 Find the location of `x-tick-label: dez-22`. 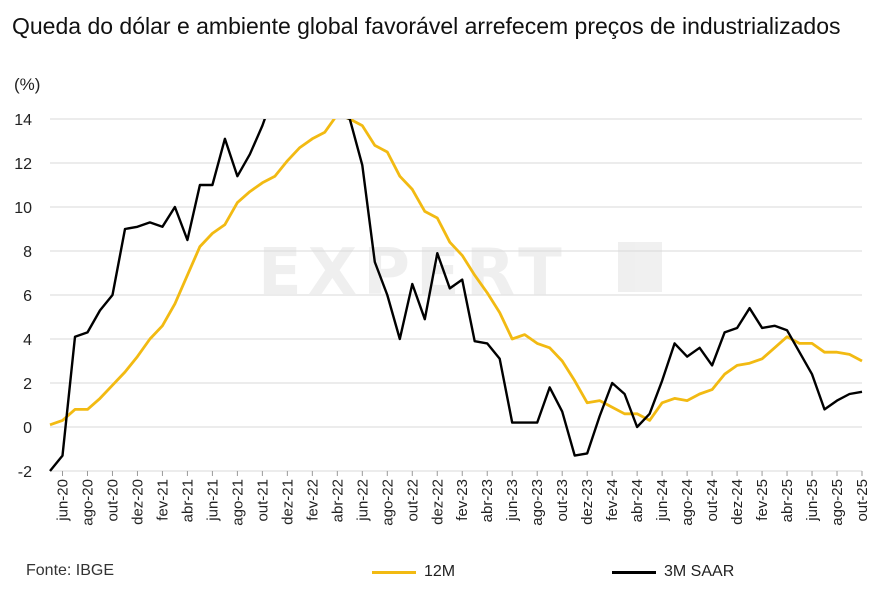

x-tick-label: dez-22 is located at coordinates (437, 502).